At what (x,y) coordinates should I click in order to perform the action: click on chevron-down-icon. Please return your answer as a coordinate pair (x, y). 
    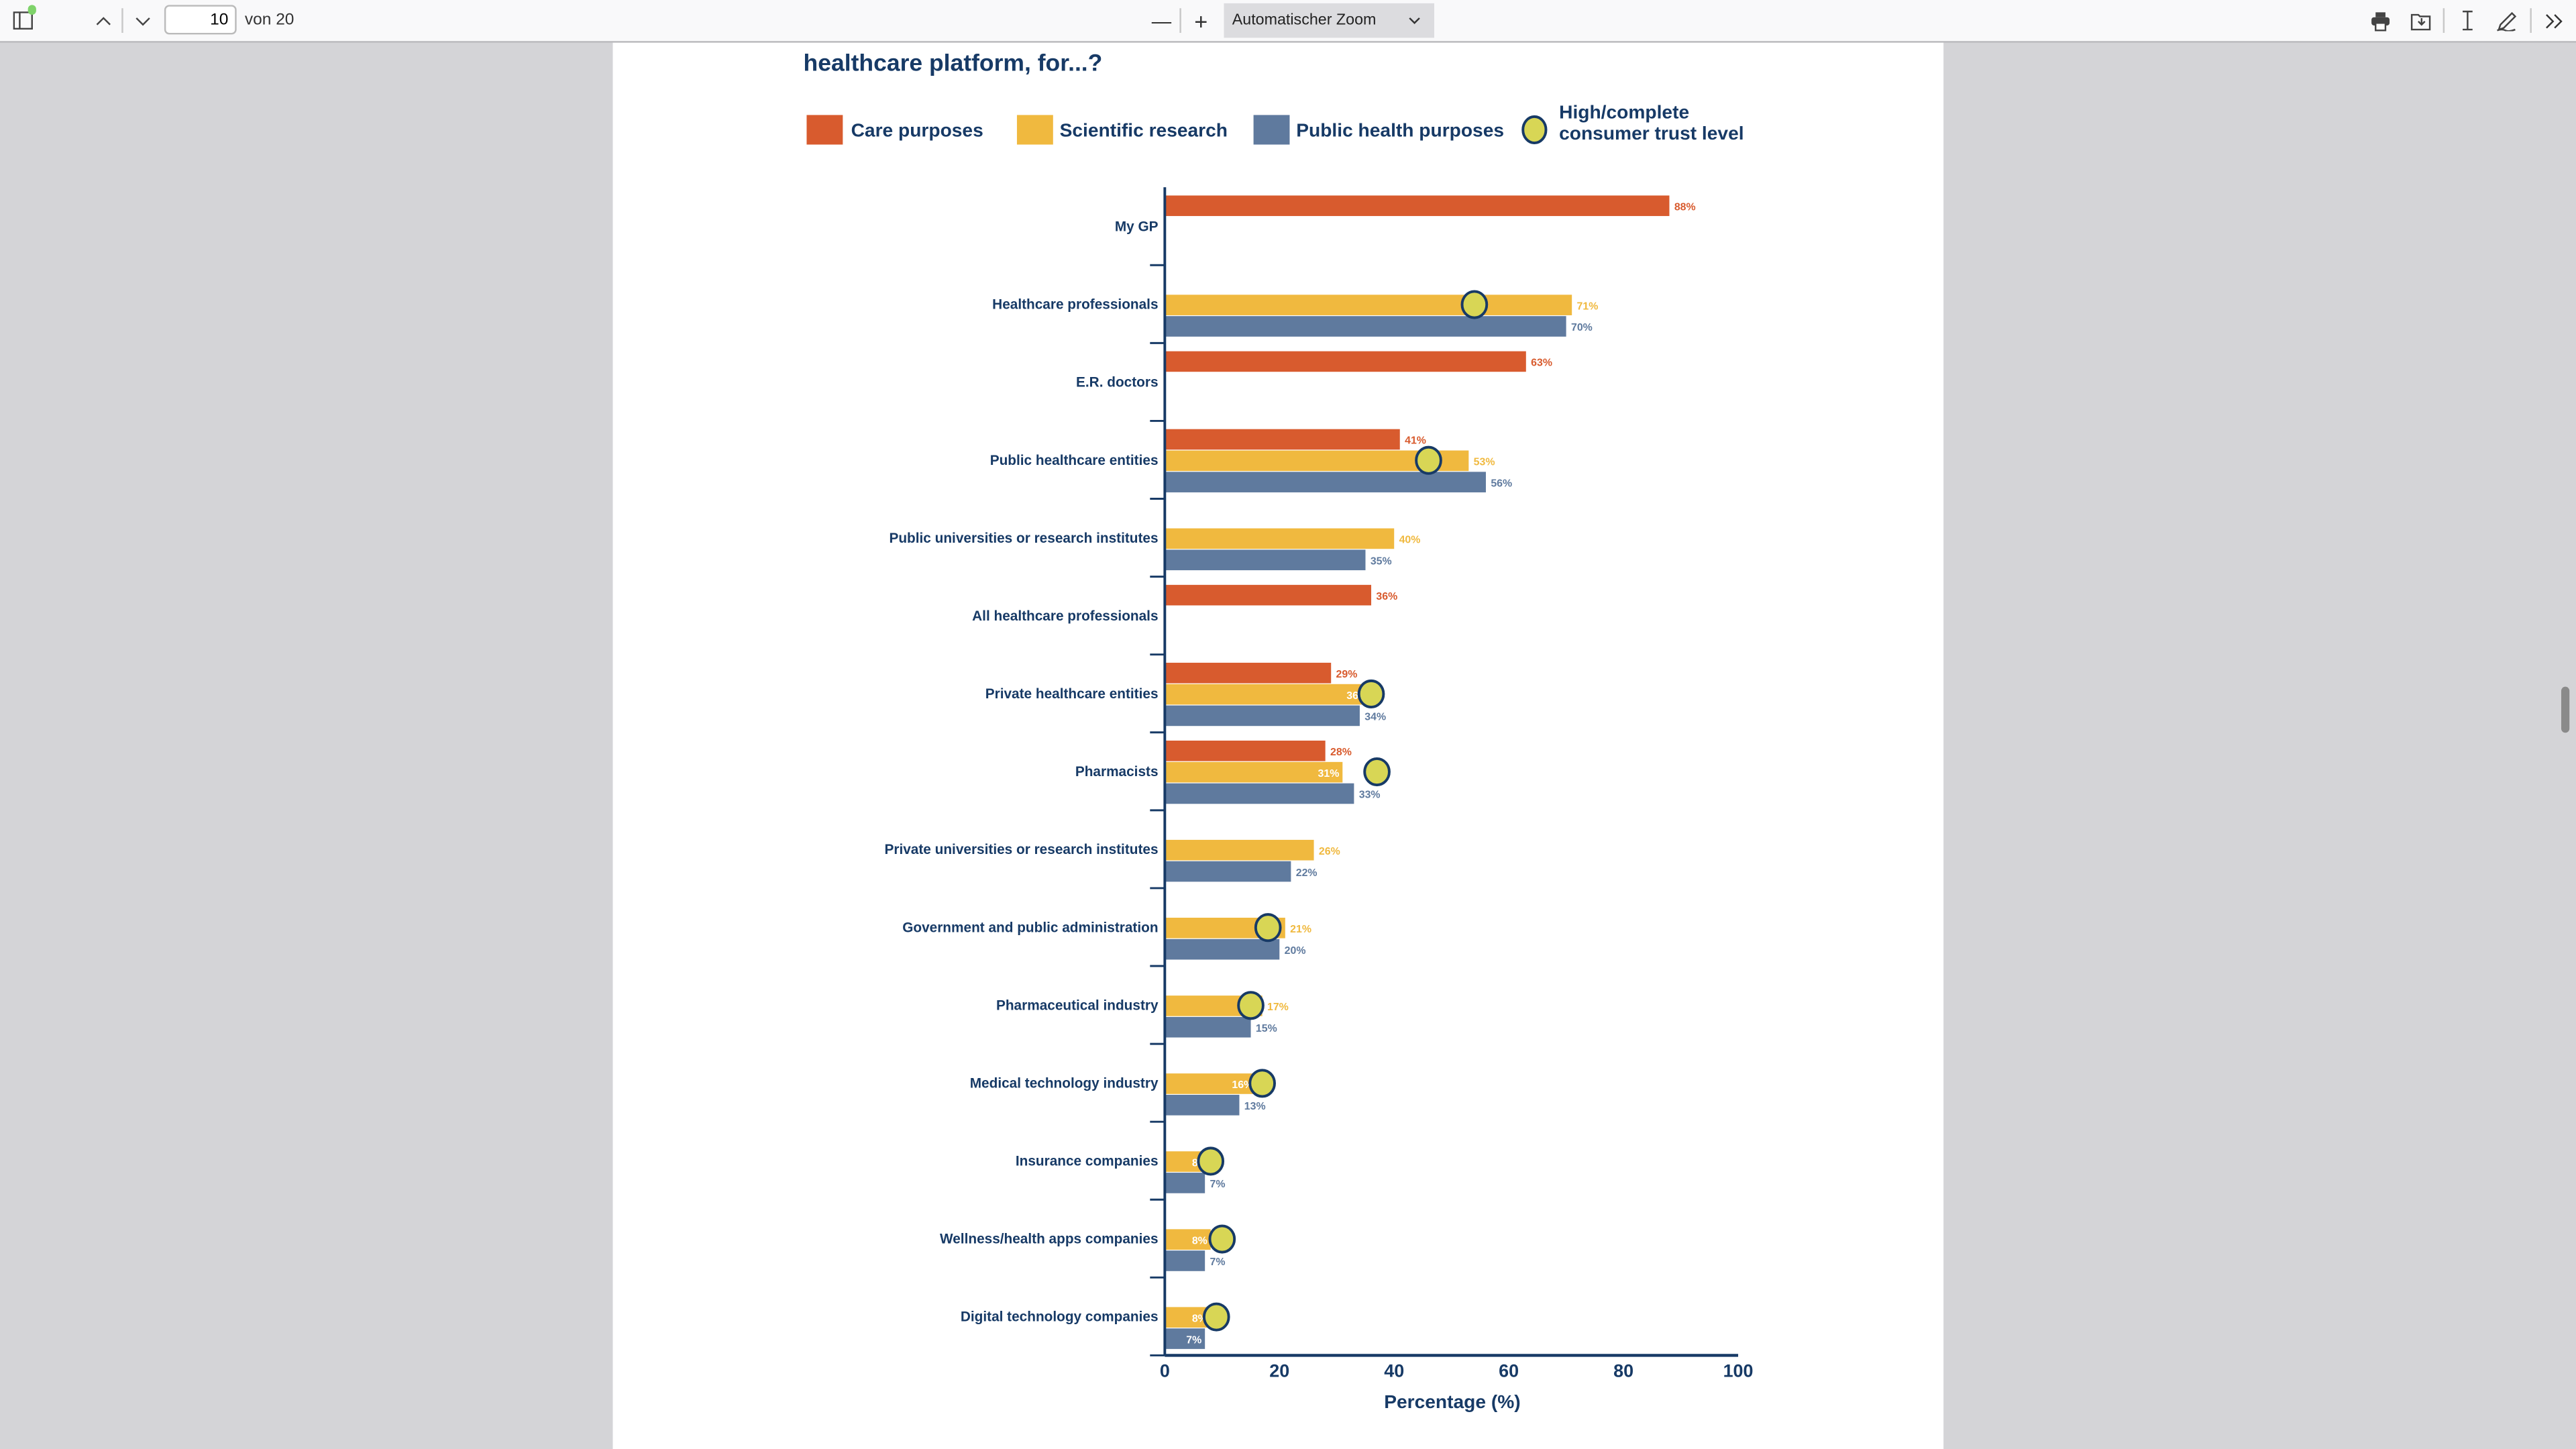
    Looking at the image, I should click on (1414, 21).